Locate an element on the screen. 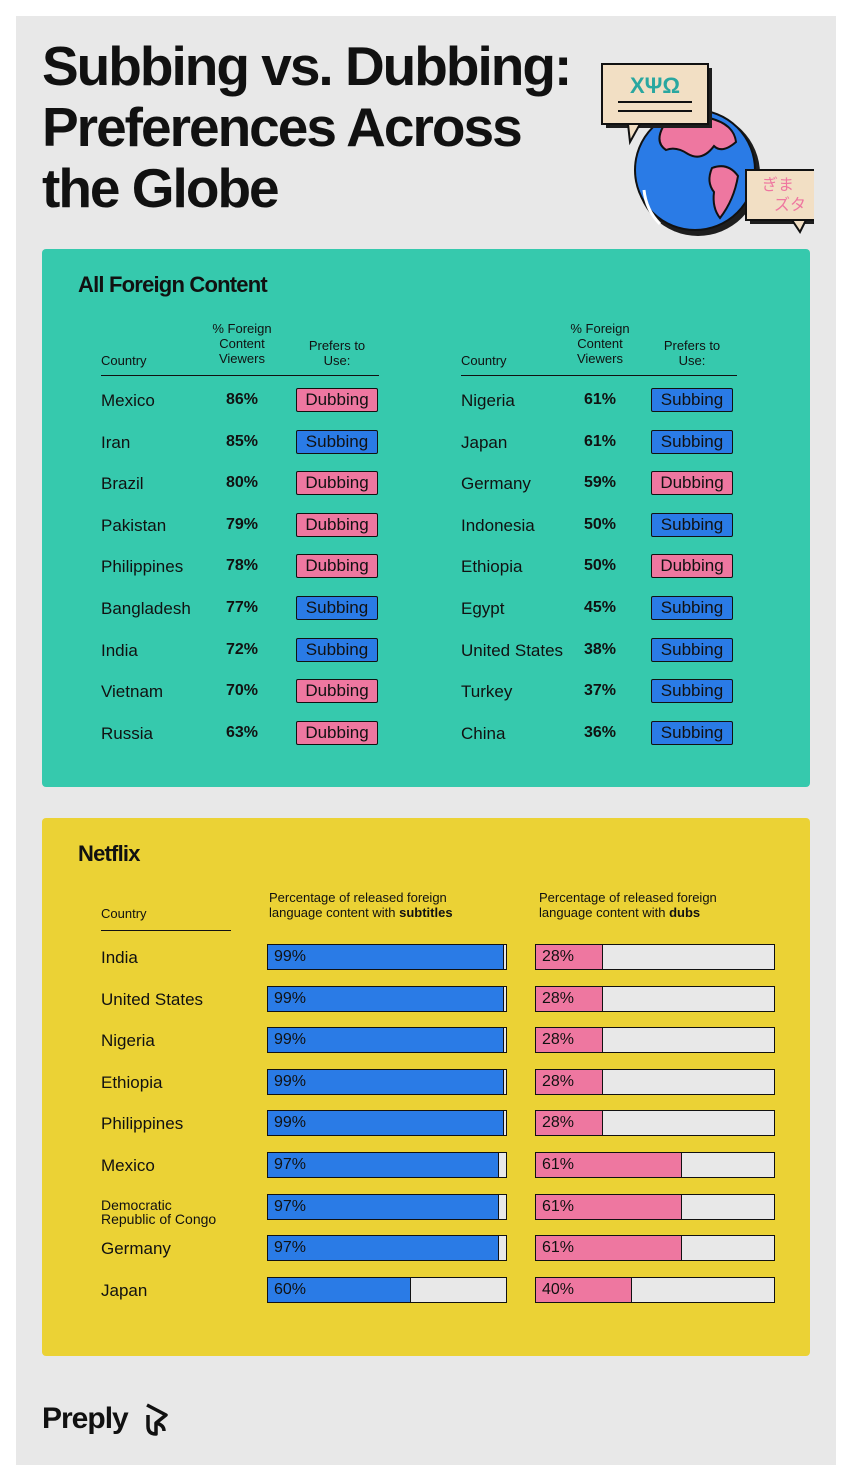 Image resolution: width=852 pixels, height=1481 pixels. country-name: Philippines is located at coordinates (142, 1124).